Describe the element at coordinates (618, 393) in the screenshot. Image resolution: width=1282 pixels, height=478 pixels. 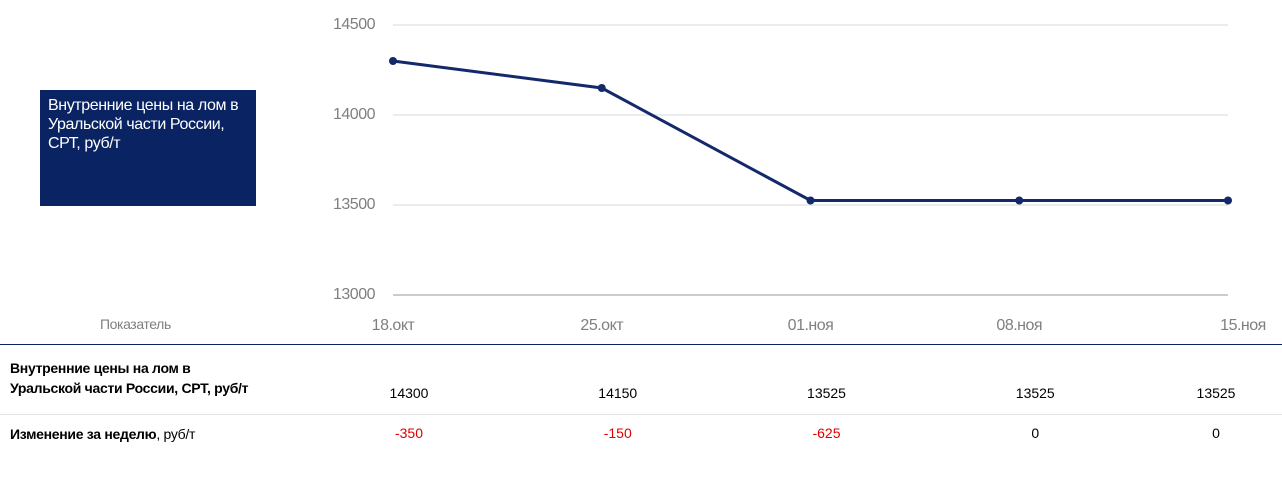
I see `table-value: 14150` at that location.